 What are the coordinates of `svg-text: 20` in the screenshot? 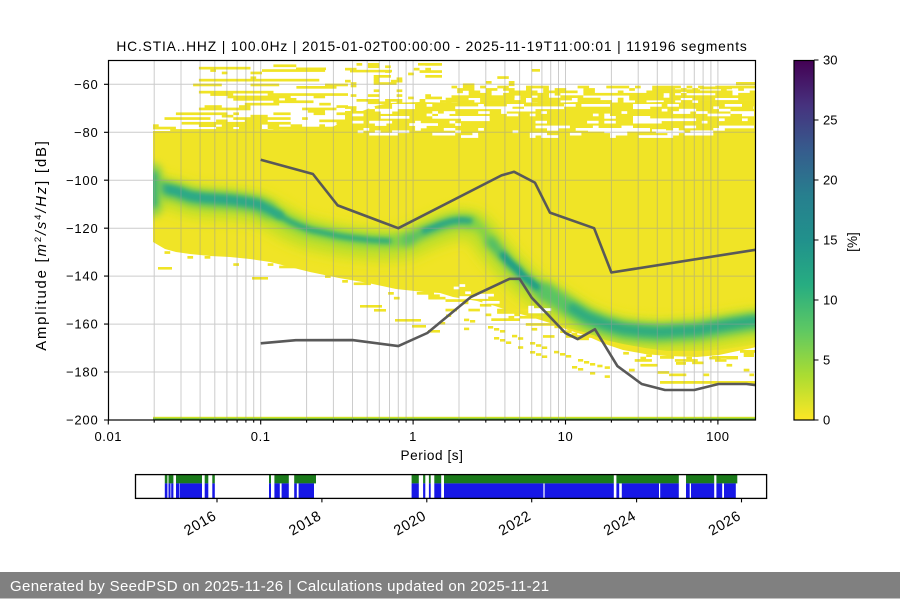 It's located at (830, 180).